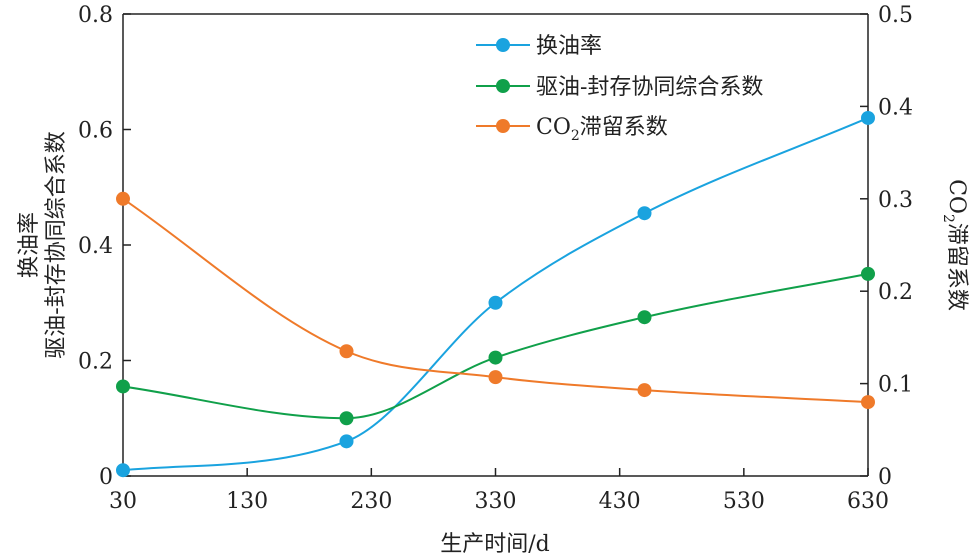 This screenshot has width=971, height=559. Describe the element at coordinates (496, 501) in the screenshot. I see `x-tick-label: 330` at that location.